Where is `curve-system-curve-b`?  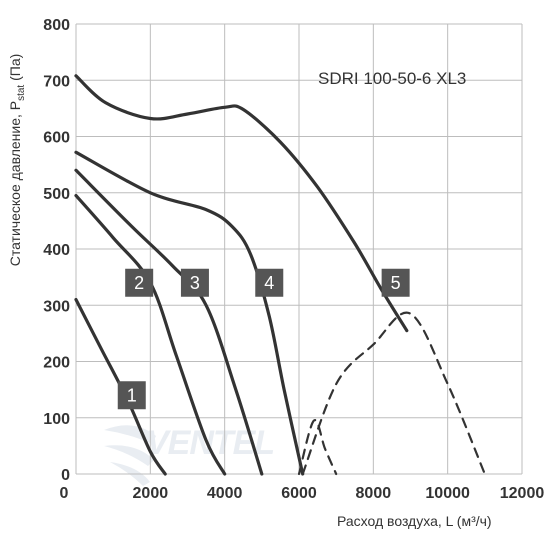 curve-system-curve-b is located at coordinates (393, 393).